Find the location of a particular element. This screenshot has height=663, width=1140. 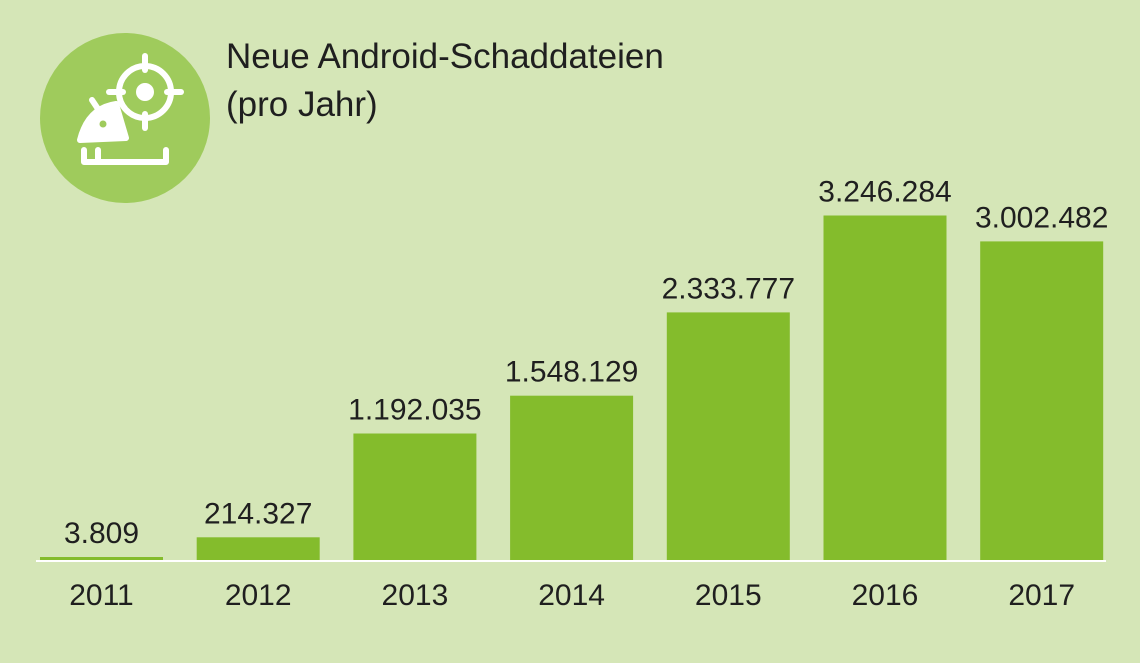

value-label-2014: 1.548.129 is located at coordinates (571, 372).